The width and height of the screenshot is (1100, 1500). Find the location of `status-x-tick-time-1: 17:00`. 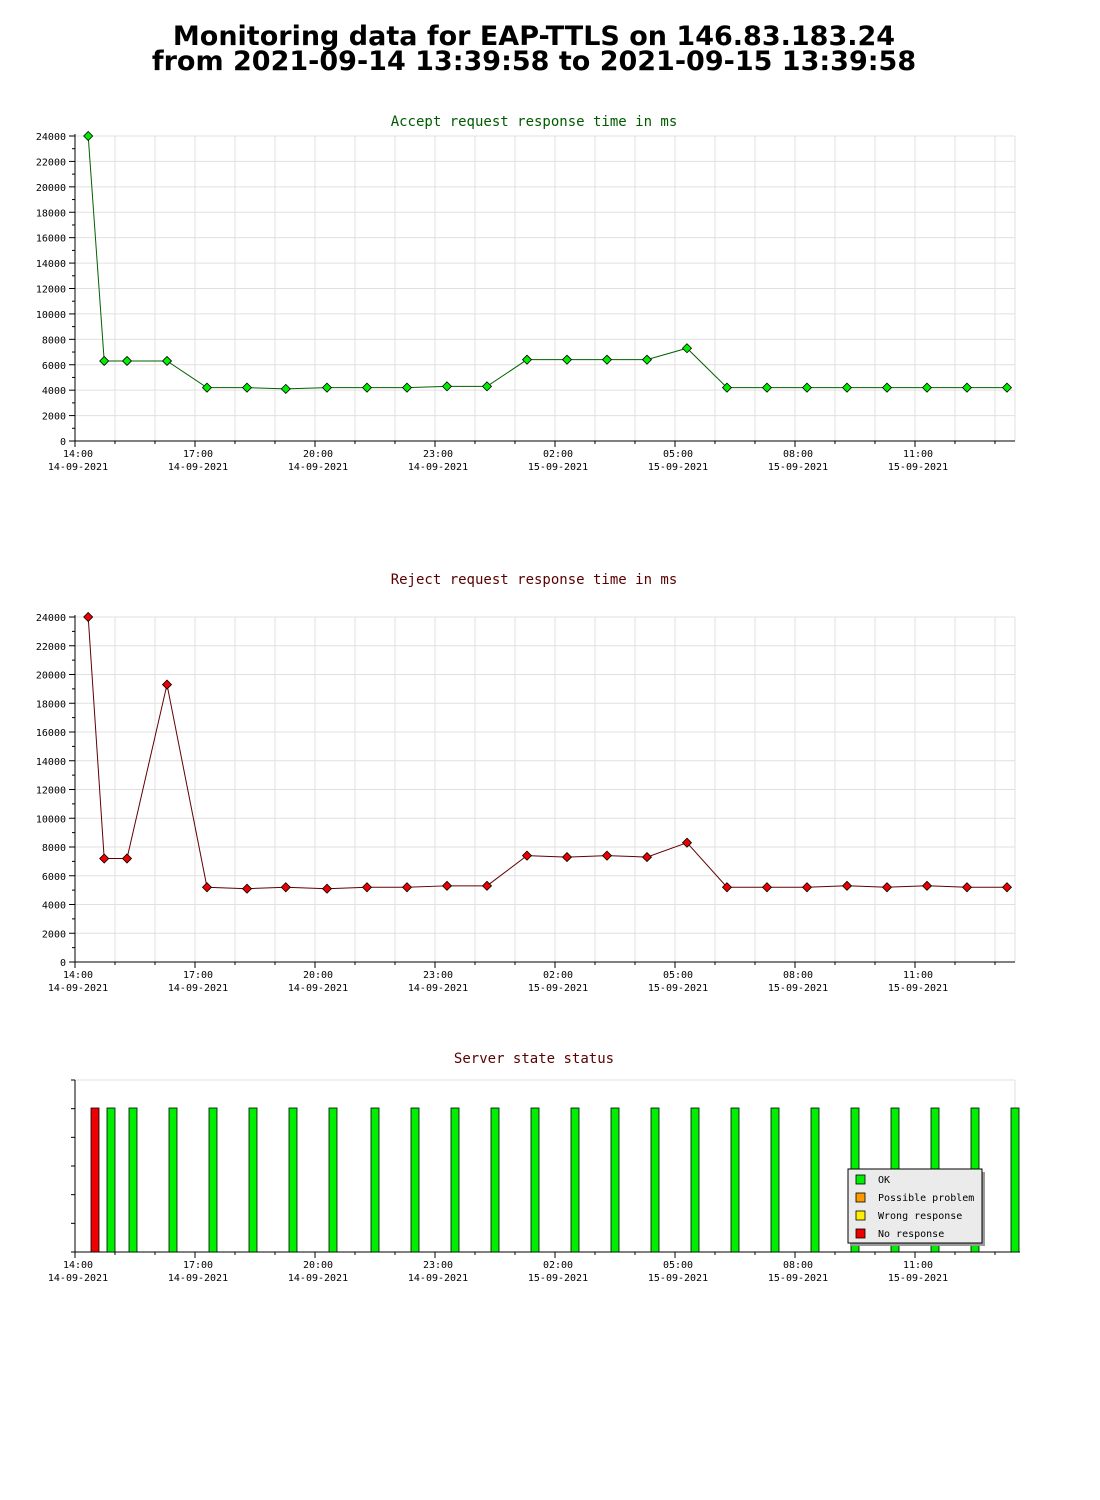

status-x-tick-time-1: 17:00 is located at coordinates (198, 1265).